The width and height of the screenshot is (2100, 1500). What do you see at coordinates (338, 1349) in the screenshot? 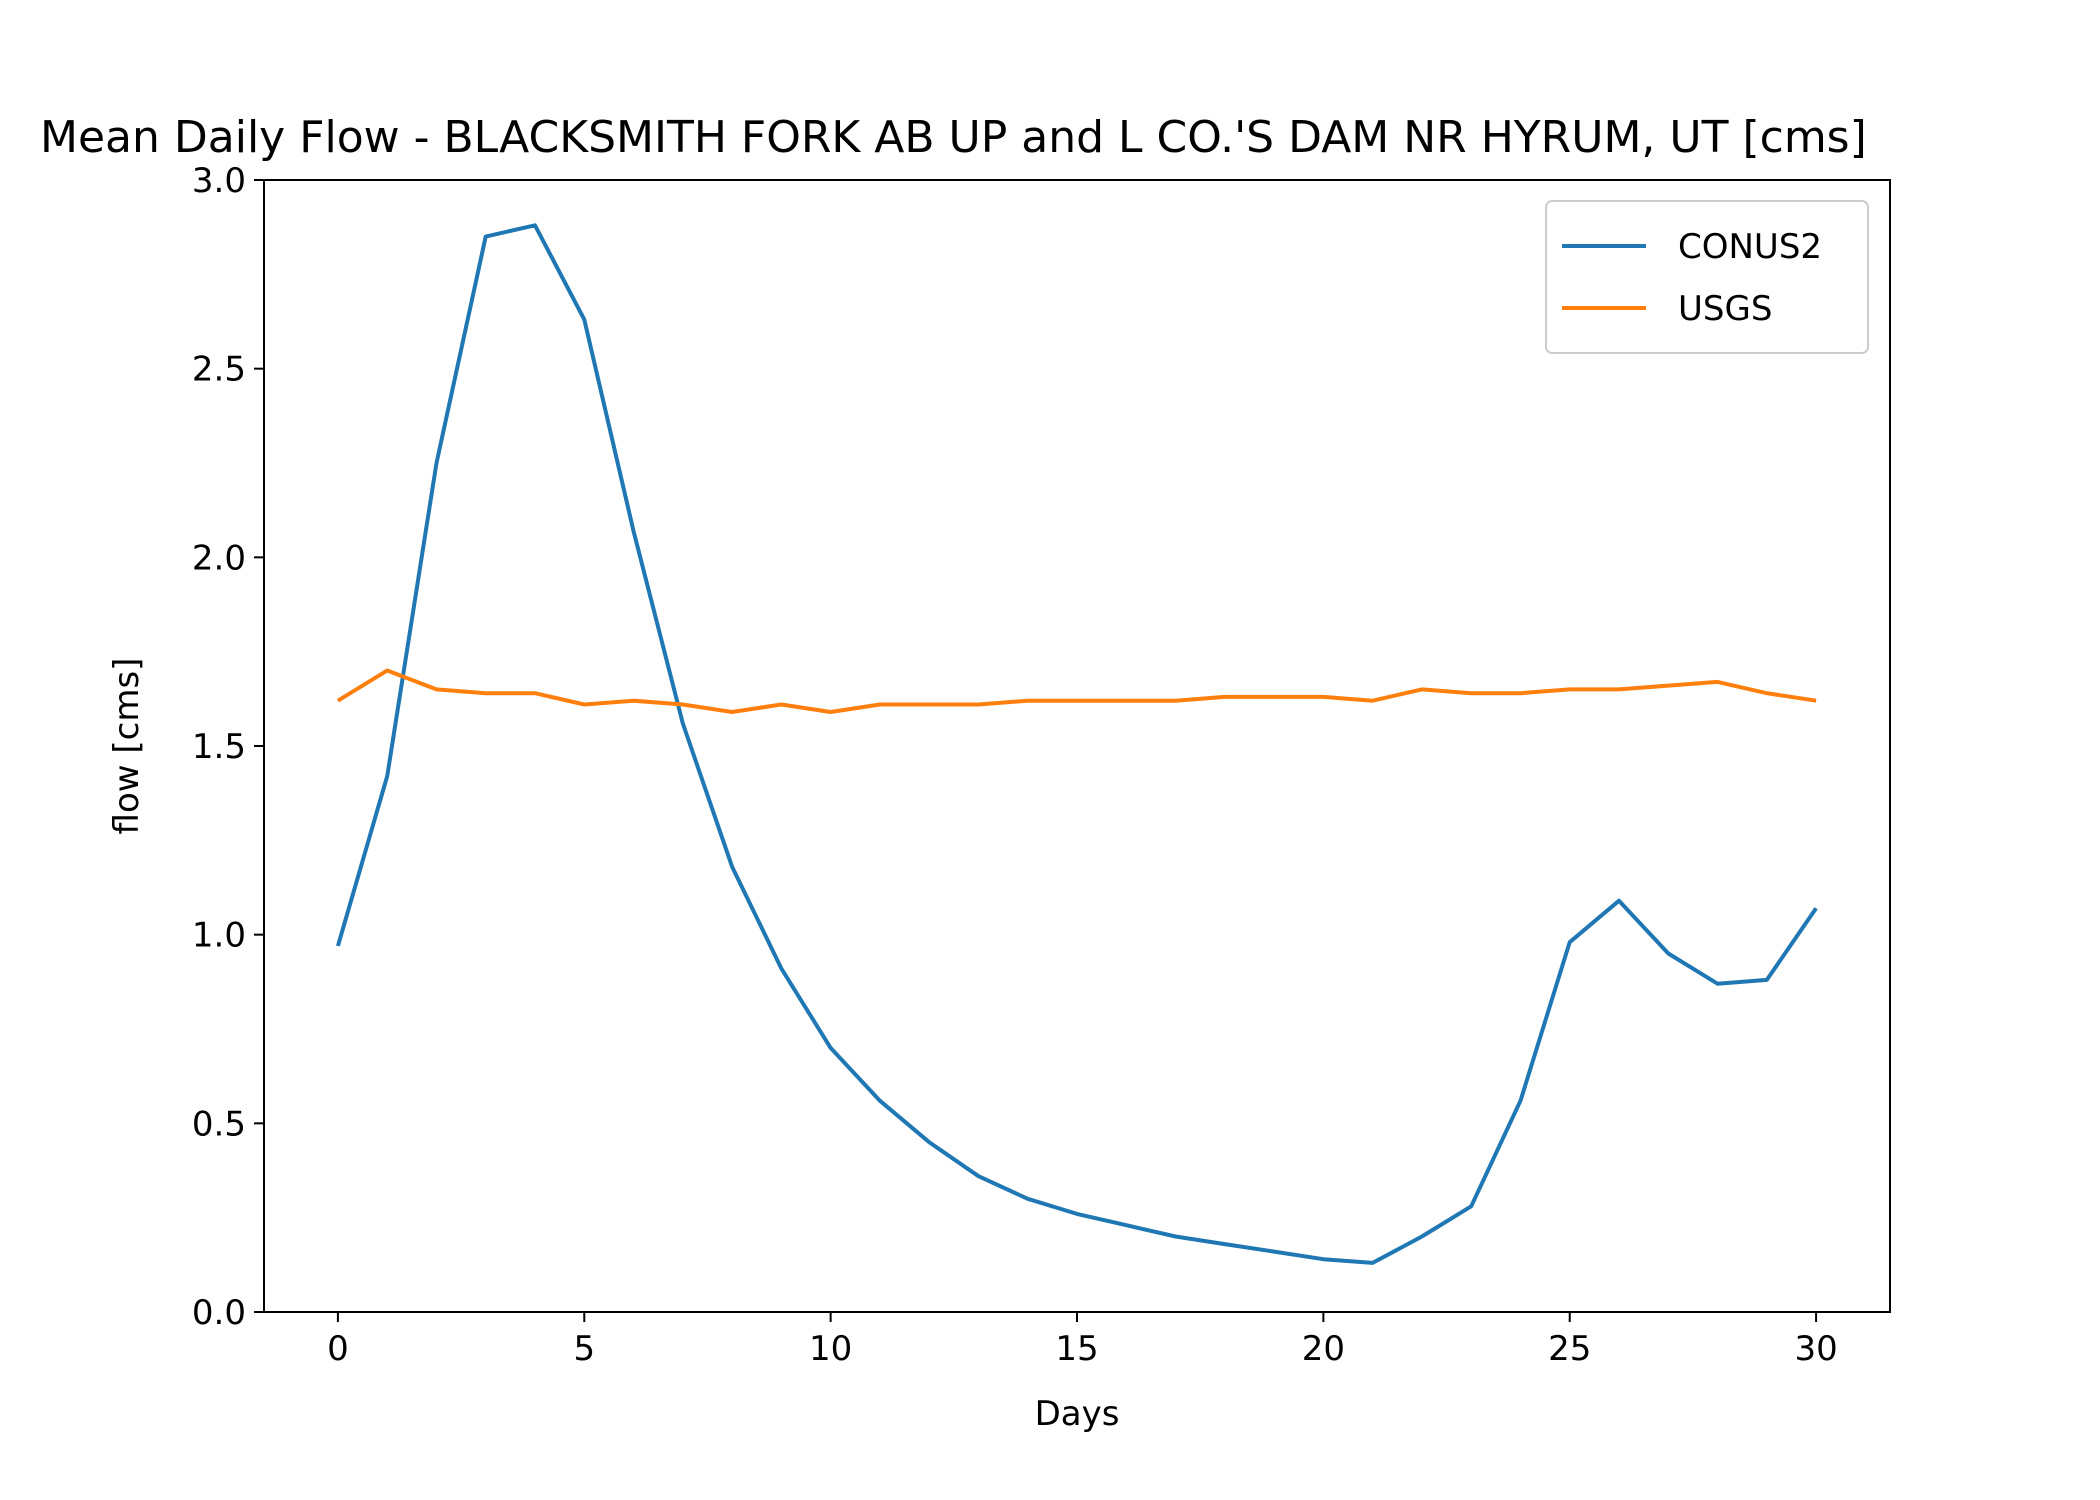
I see `x-tick-label: 0` at bounding box center [338, 1349].